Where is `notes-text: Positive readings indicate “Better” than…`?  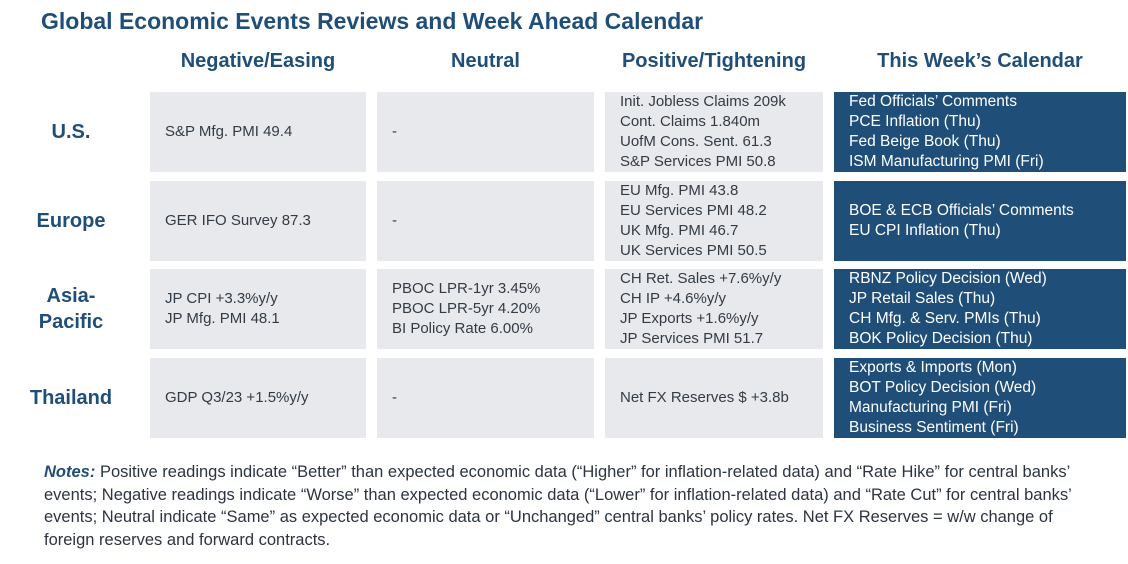 notes-text: Positive readings indicate “Better” than… is located at coordinates (558, 506).